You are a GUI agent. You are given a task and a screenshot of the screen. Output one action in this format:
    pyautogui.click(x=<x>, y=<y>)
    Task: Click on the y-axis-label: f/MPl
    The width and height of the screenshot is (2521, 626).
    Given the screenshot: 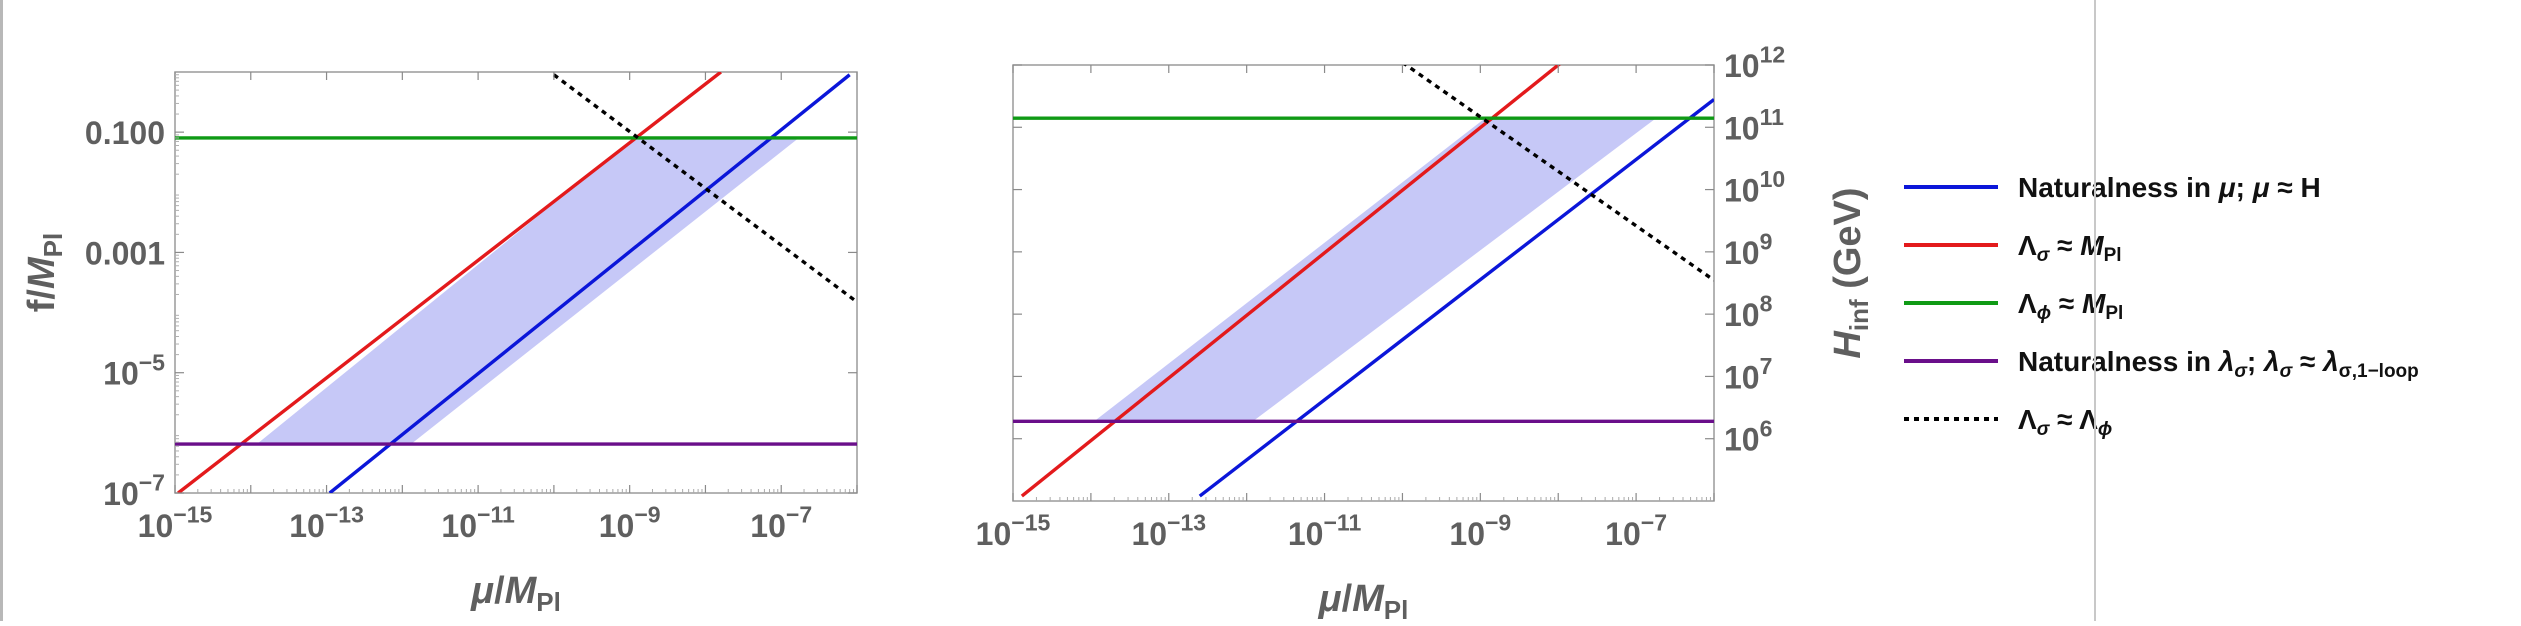 What is the action you would take?
    pyautogui.click(x=44, y=272)
    